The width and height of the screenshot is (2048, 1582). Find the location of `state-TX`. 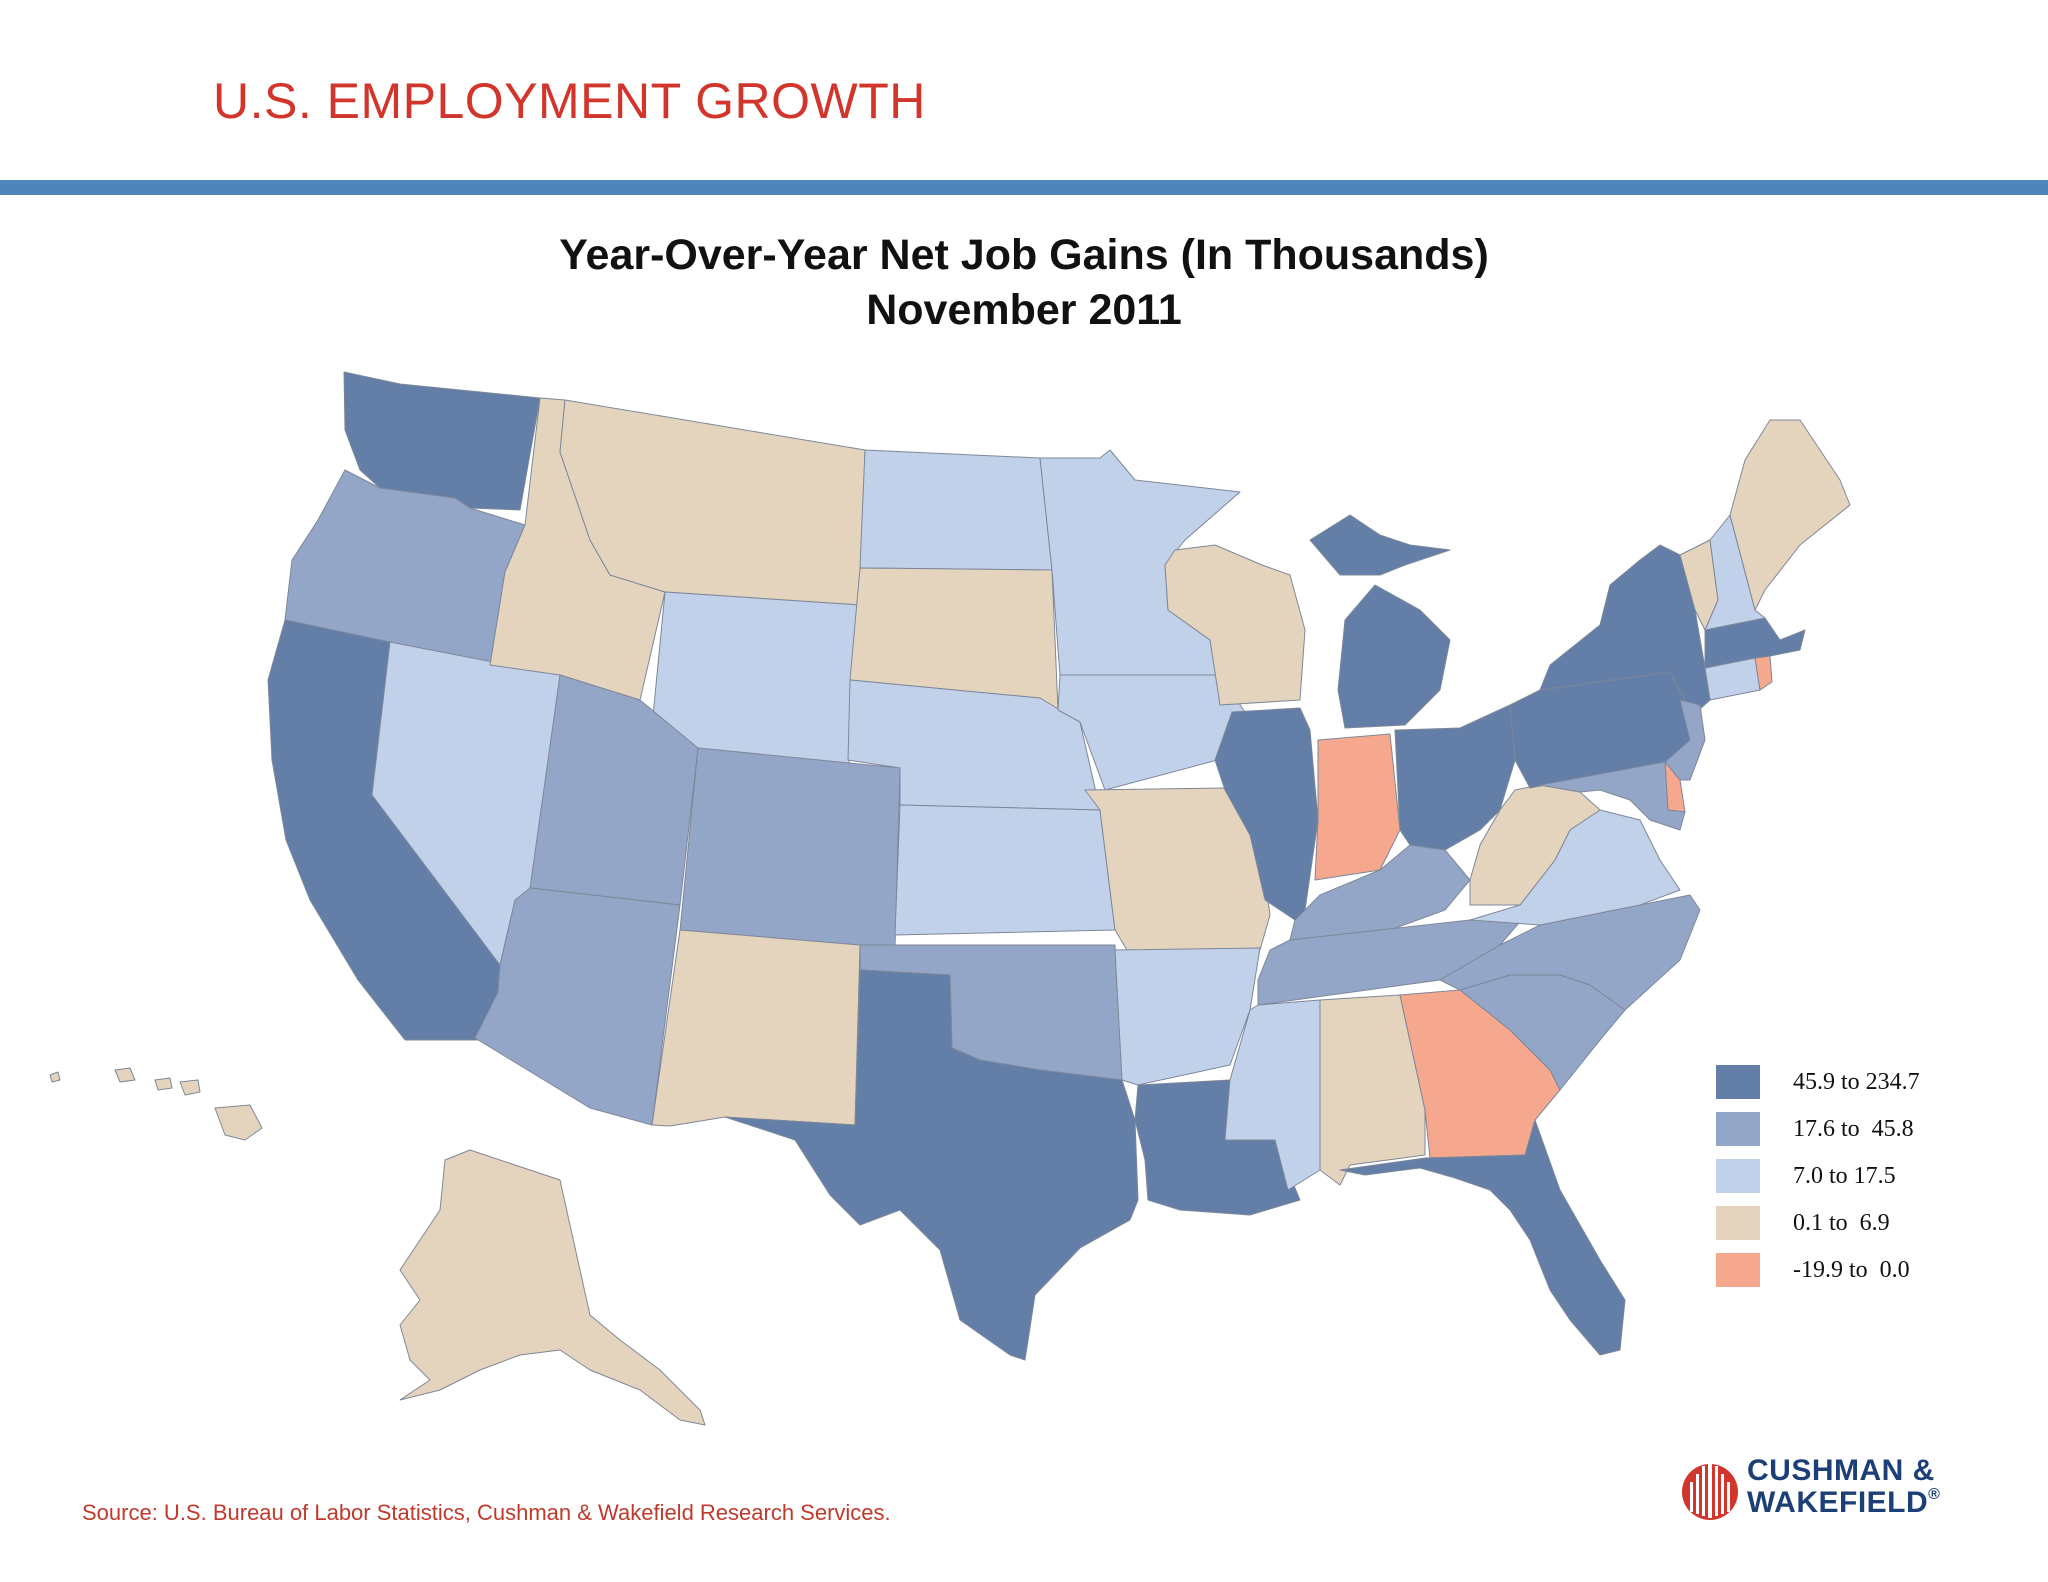

state-TX is located at coordinates (931, 1165).